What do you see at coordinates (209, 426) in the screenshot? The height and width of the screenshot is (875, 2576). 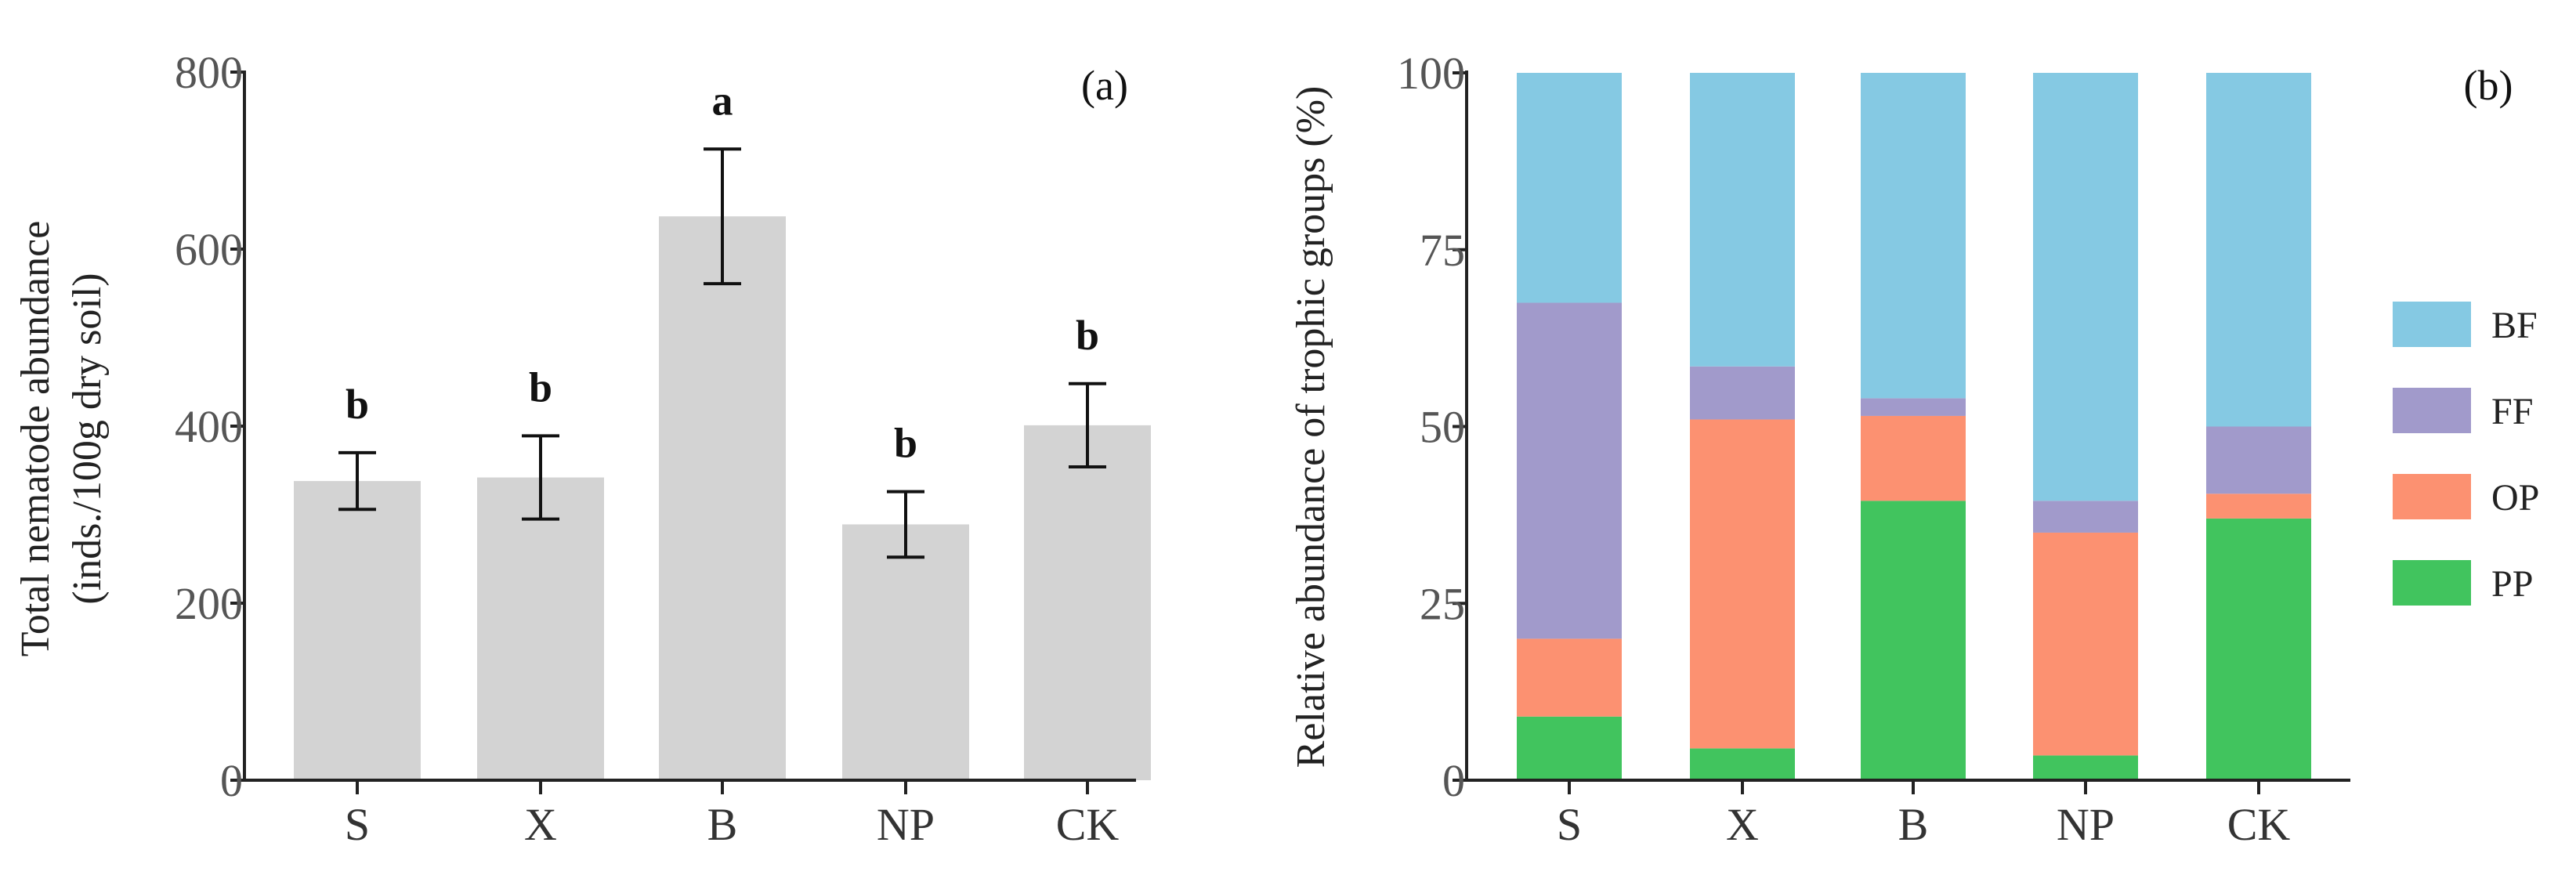 I see `panel-a-ytick-label: 400` at bounding box center [209, 426].